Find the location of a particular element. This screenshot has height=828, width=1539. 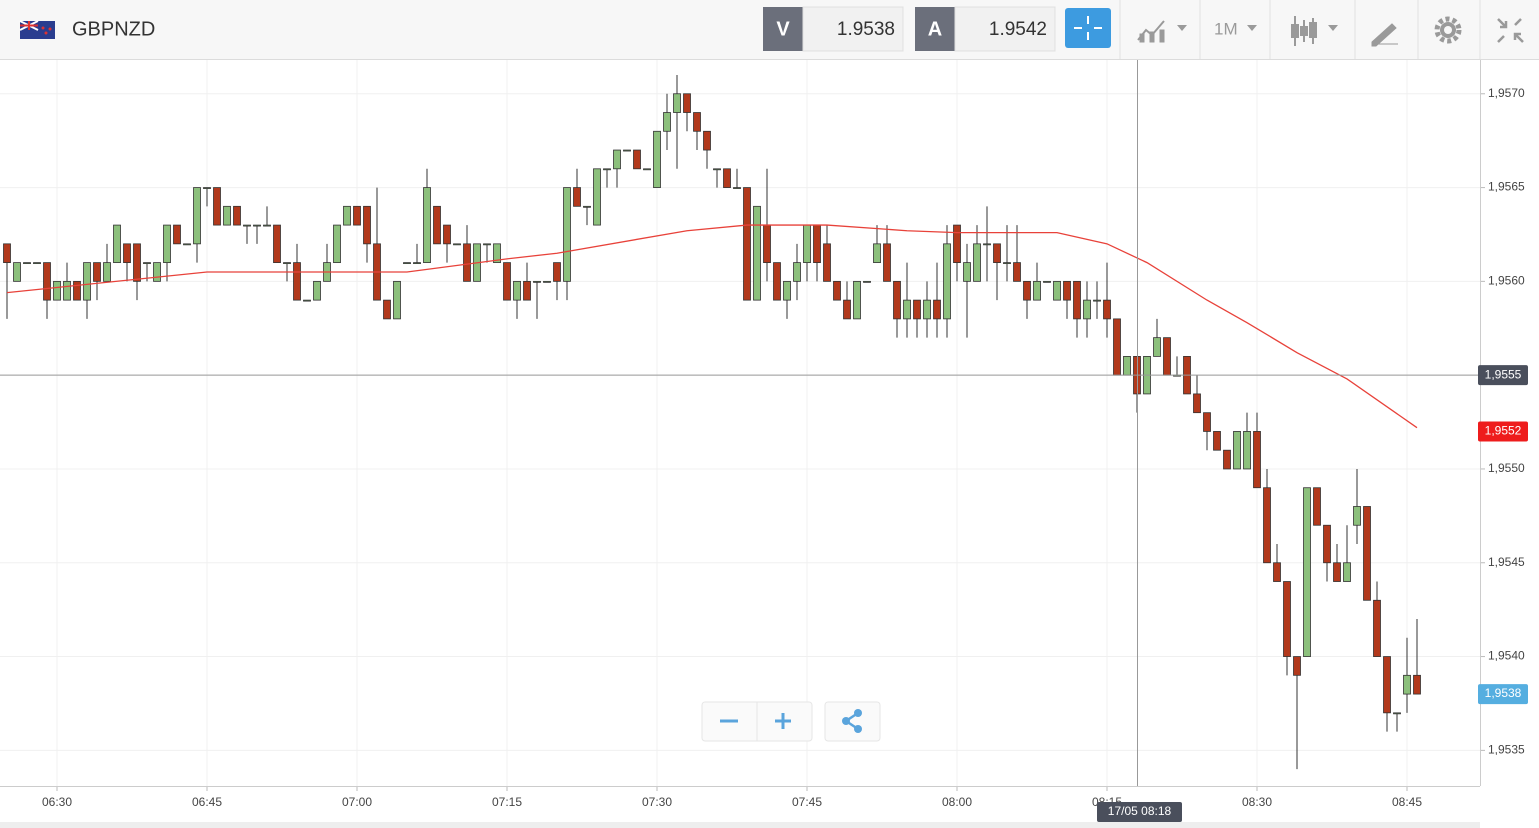

crosshair-price-bg is located at coordinates (1503, 375).